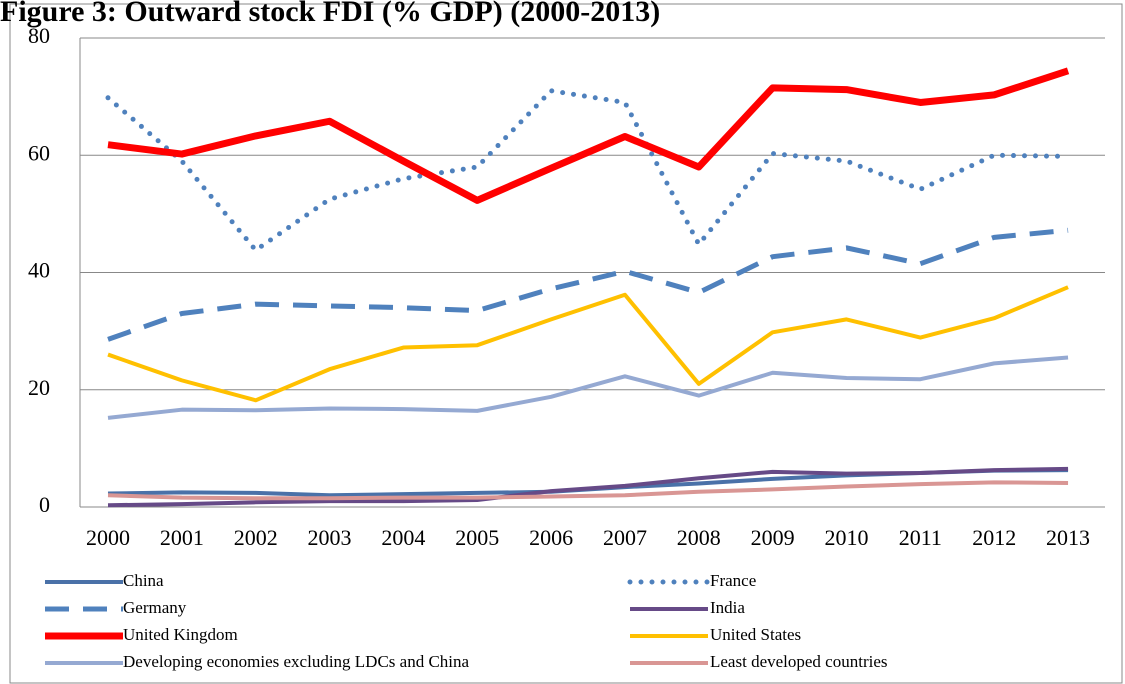 The image size is (1125, 684). What do you see at coordinates (44, 504) in the screenshot?
I see `y-tick-label: 0` at bounding box center [44, 504].